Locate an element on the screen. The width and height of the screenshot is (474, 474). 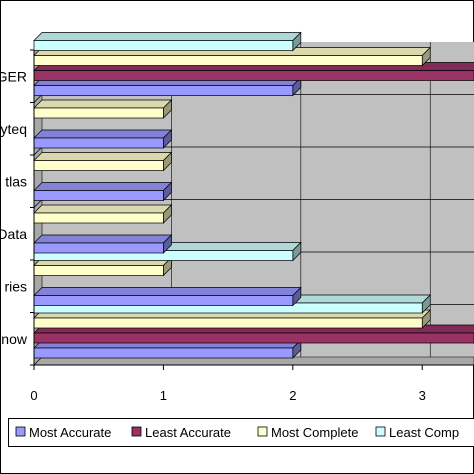
legend-label: Least Accurate is located at coordinates (188, 432).